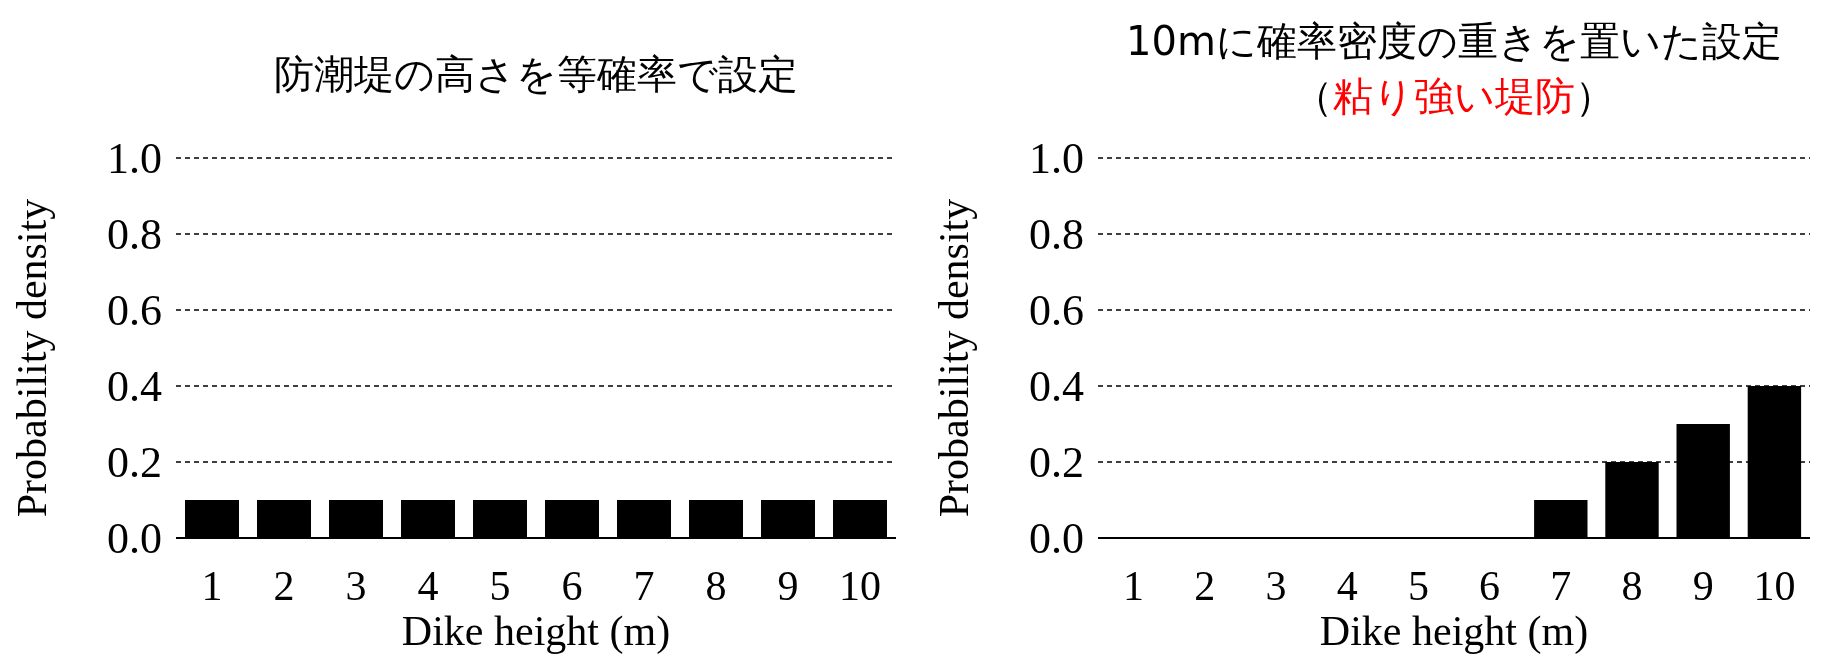 Image resolution: width=1837 pixels, height=669 pixels. I want to click on chart-subtitle: （粘り強い堤防）, so click(1454, 96).